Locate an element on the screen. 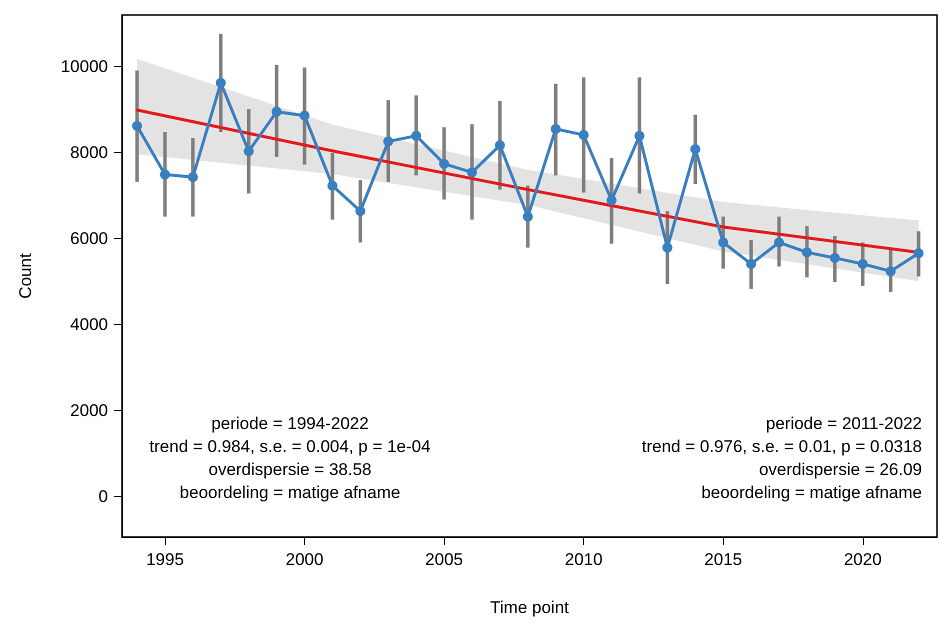 Image resolution: width=939 pixels, height=634 pixels. x-tick-label: 1995 is located at coordinates (165, 559).